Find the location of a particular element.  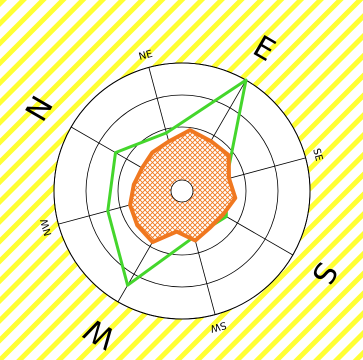

center-hub is located at coordinates (182, 191).